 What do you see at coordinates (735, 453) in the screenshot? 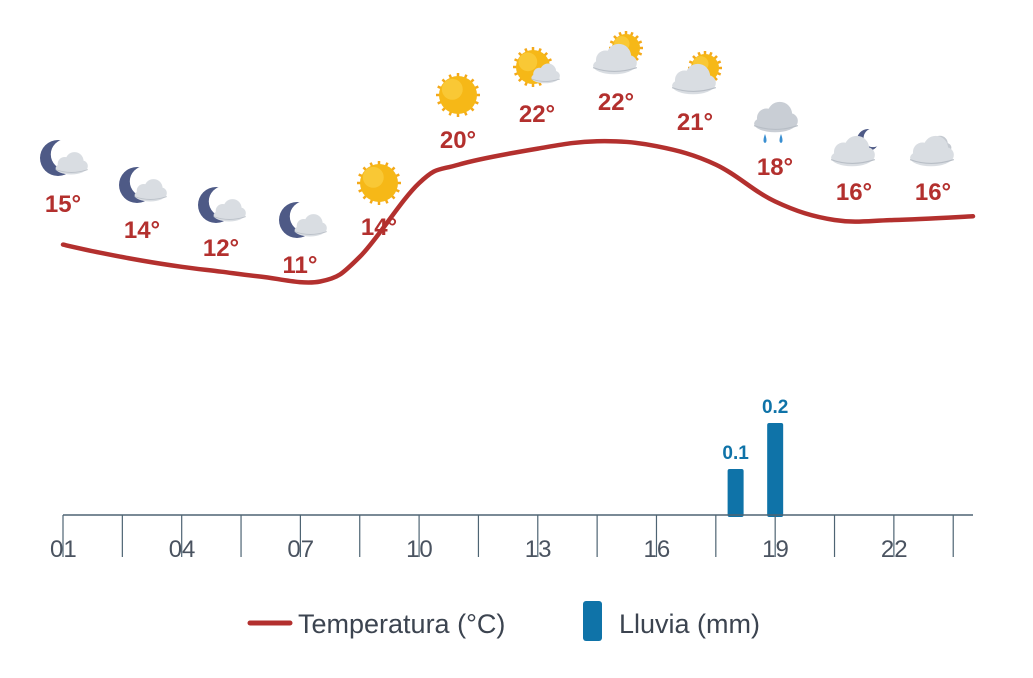
I see `rain-bar-label: 0.1` at bounding box center [735, 453].